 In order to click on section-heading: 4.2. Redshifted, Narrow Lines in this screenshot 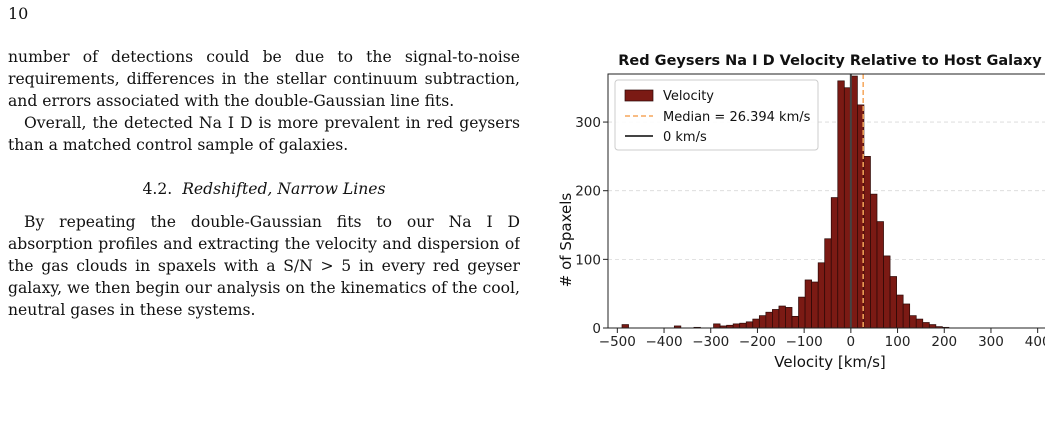, I will do `click(264, 189)`.